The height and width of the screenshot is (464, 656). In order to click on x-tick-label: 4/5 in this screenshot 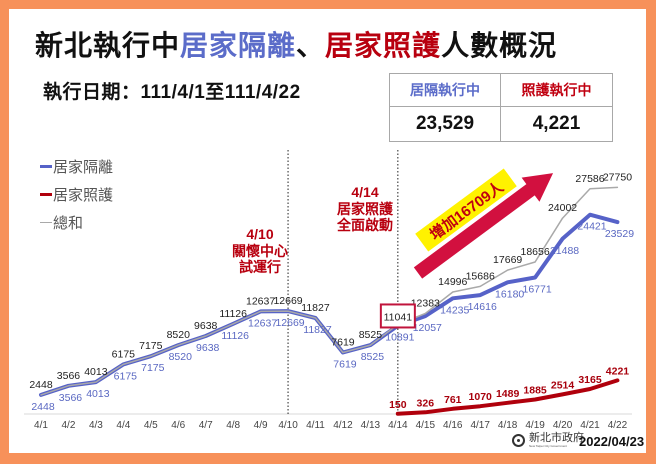, I will do `click(151, 425)`.